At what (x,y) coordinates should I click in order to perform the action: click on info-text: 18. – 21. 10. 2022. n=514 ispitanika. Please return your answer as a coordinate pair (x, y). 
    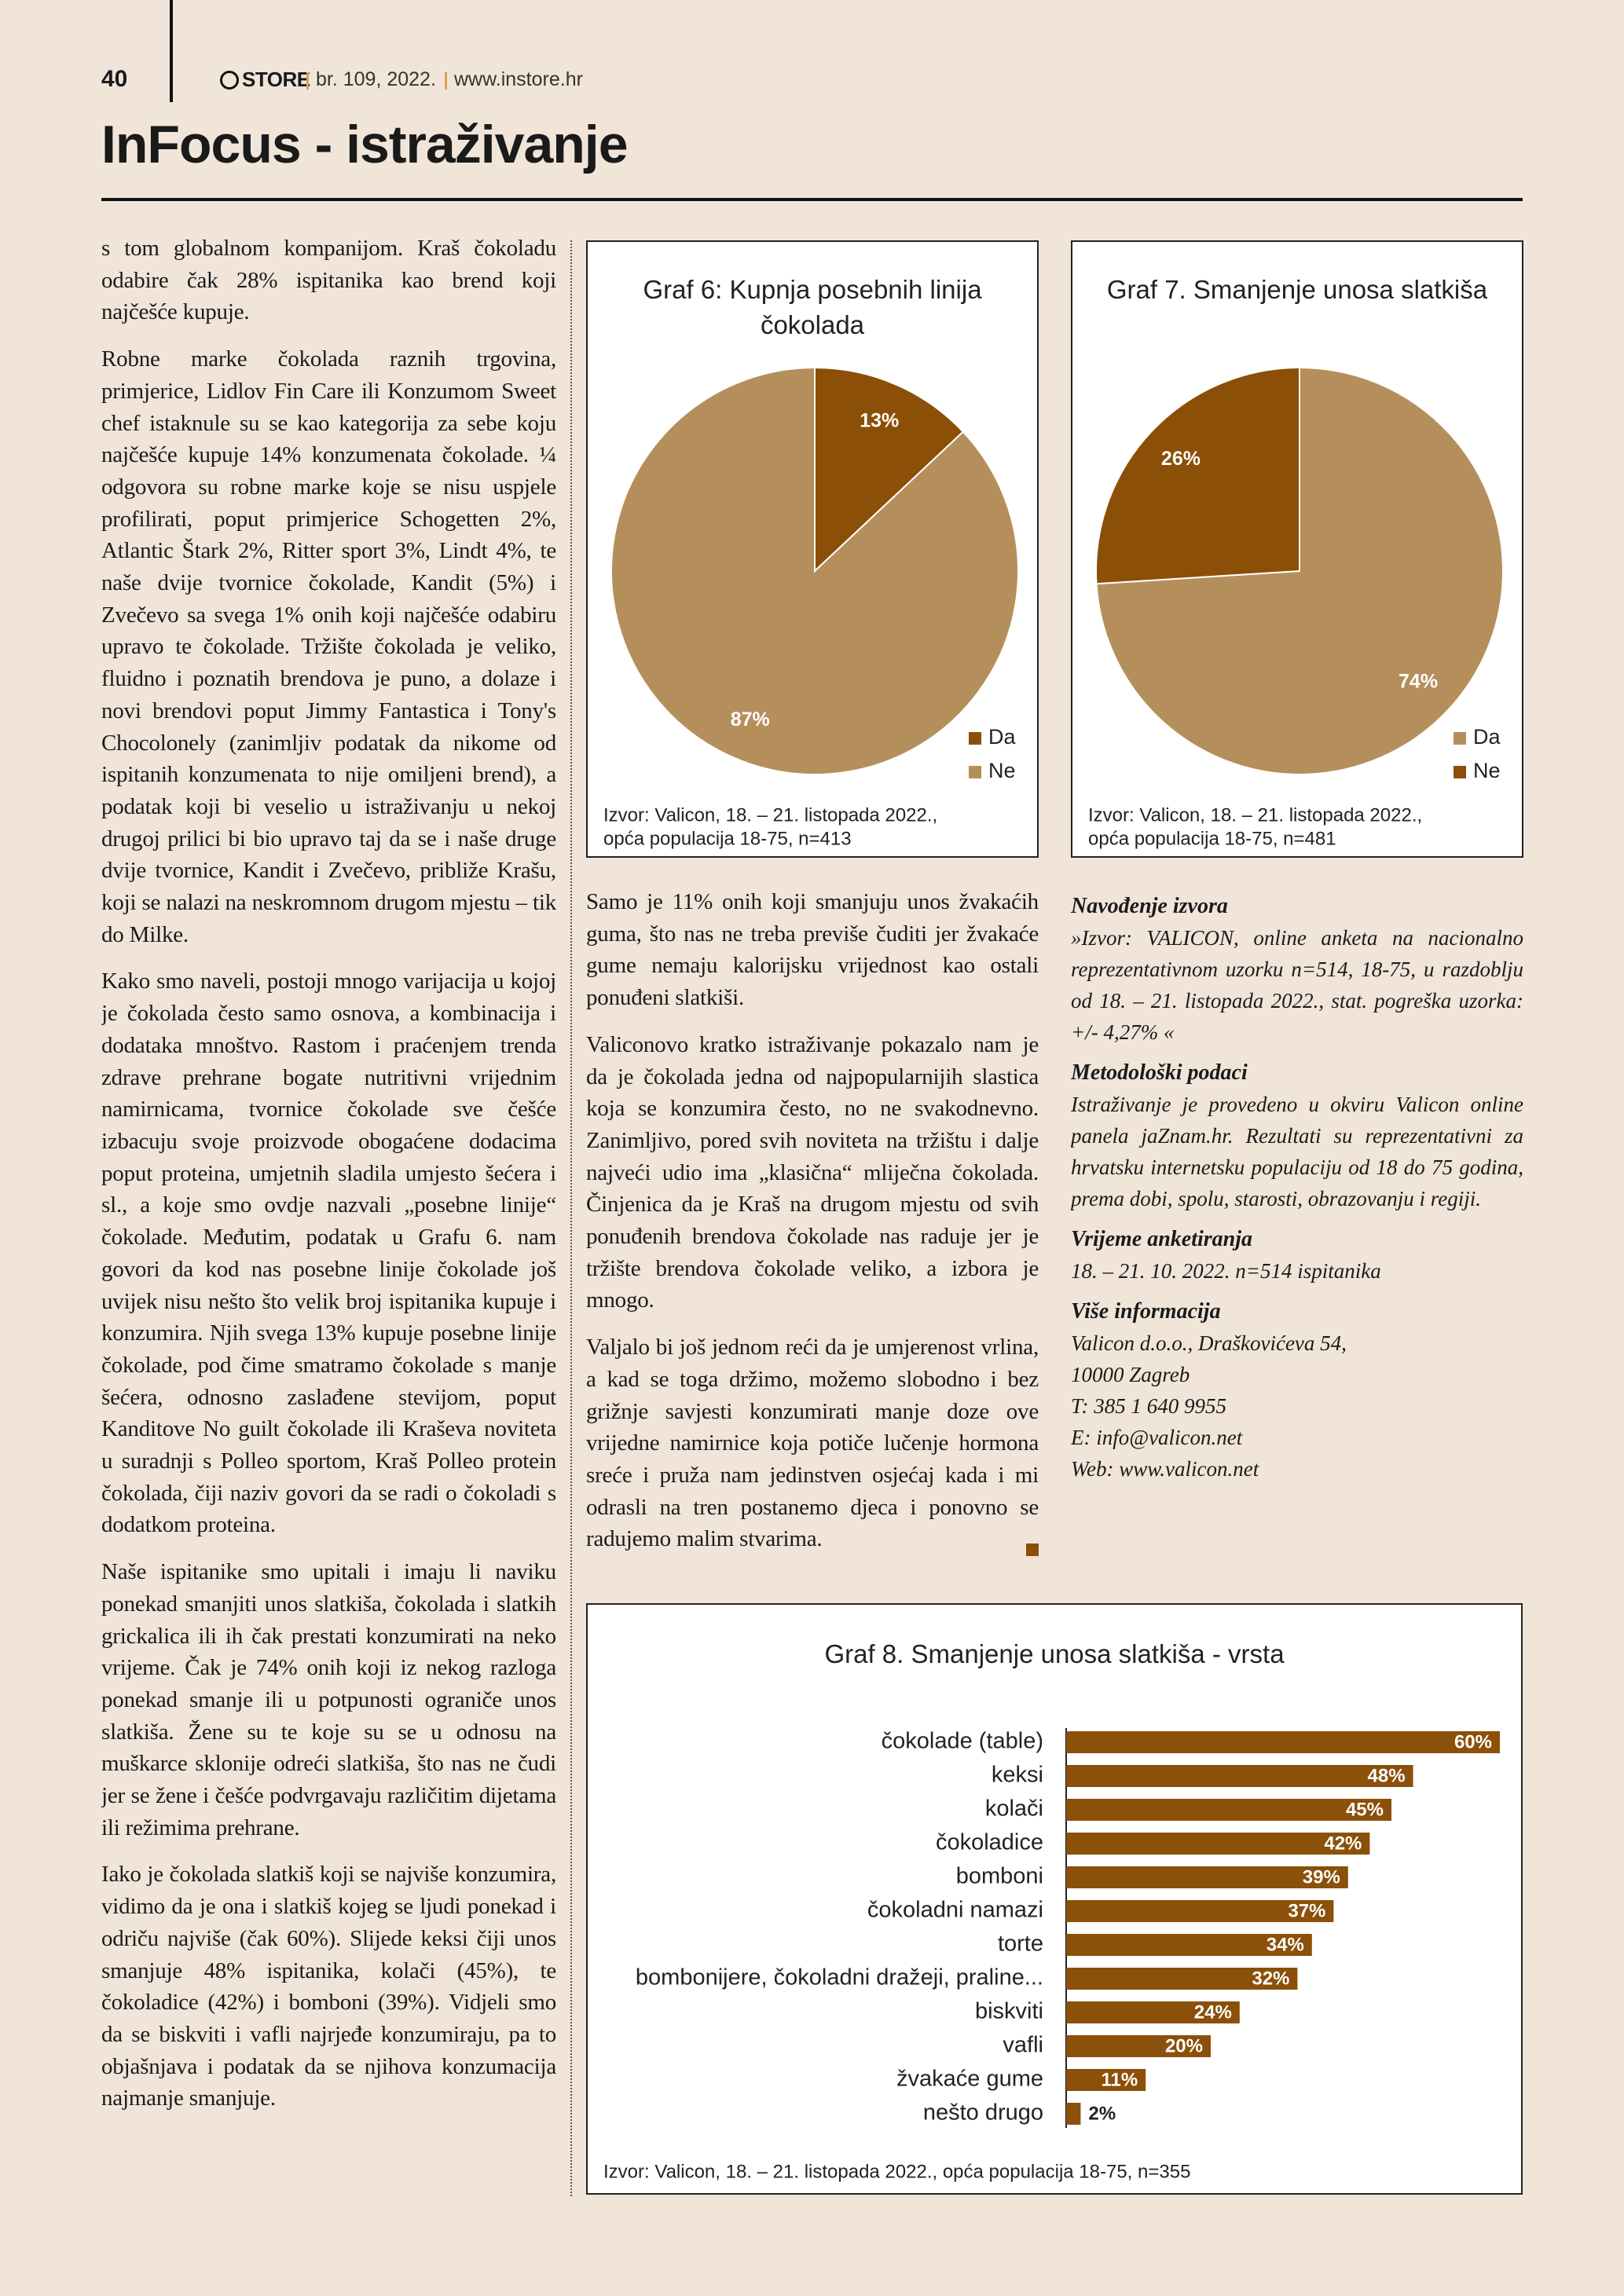
    Looking at the image, I should click on (1226, 1271).